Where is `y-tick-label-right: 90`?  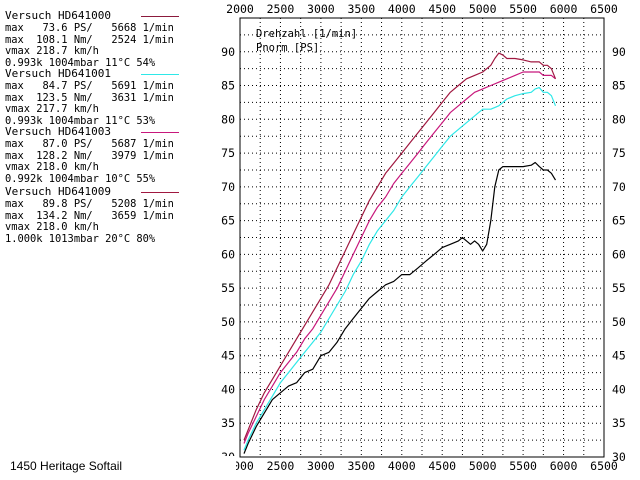
y-tick-label-right: 90 is located at coordinates (619, 52).